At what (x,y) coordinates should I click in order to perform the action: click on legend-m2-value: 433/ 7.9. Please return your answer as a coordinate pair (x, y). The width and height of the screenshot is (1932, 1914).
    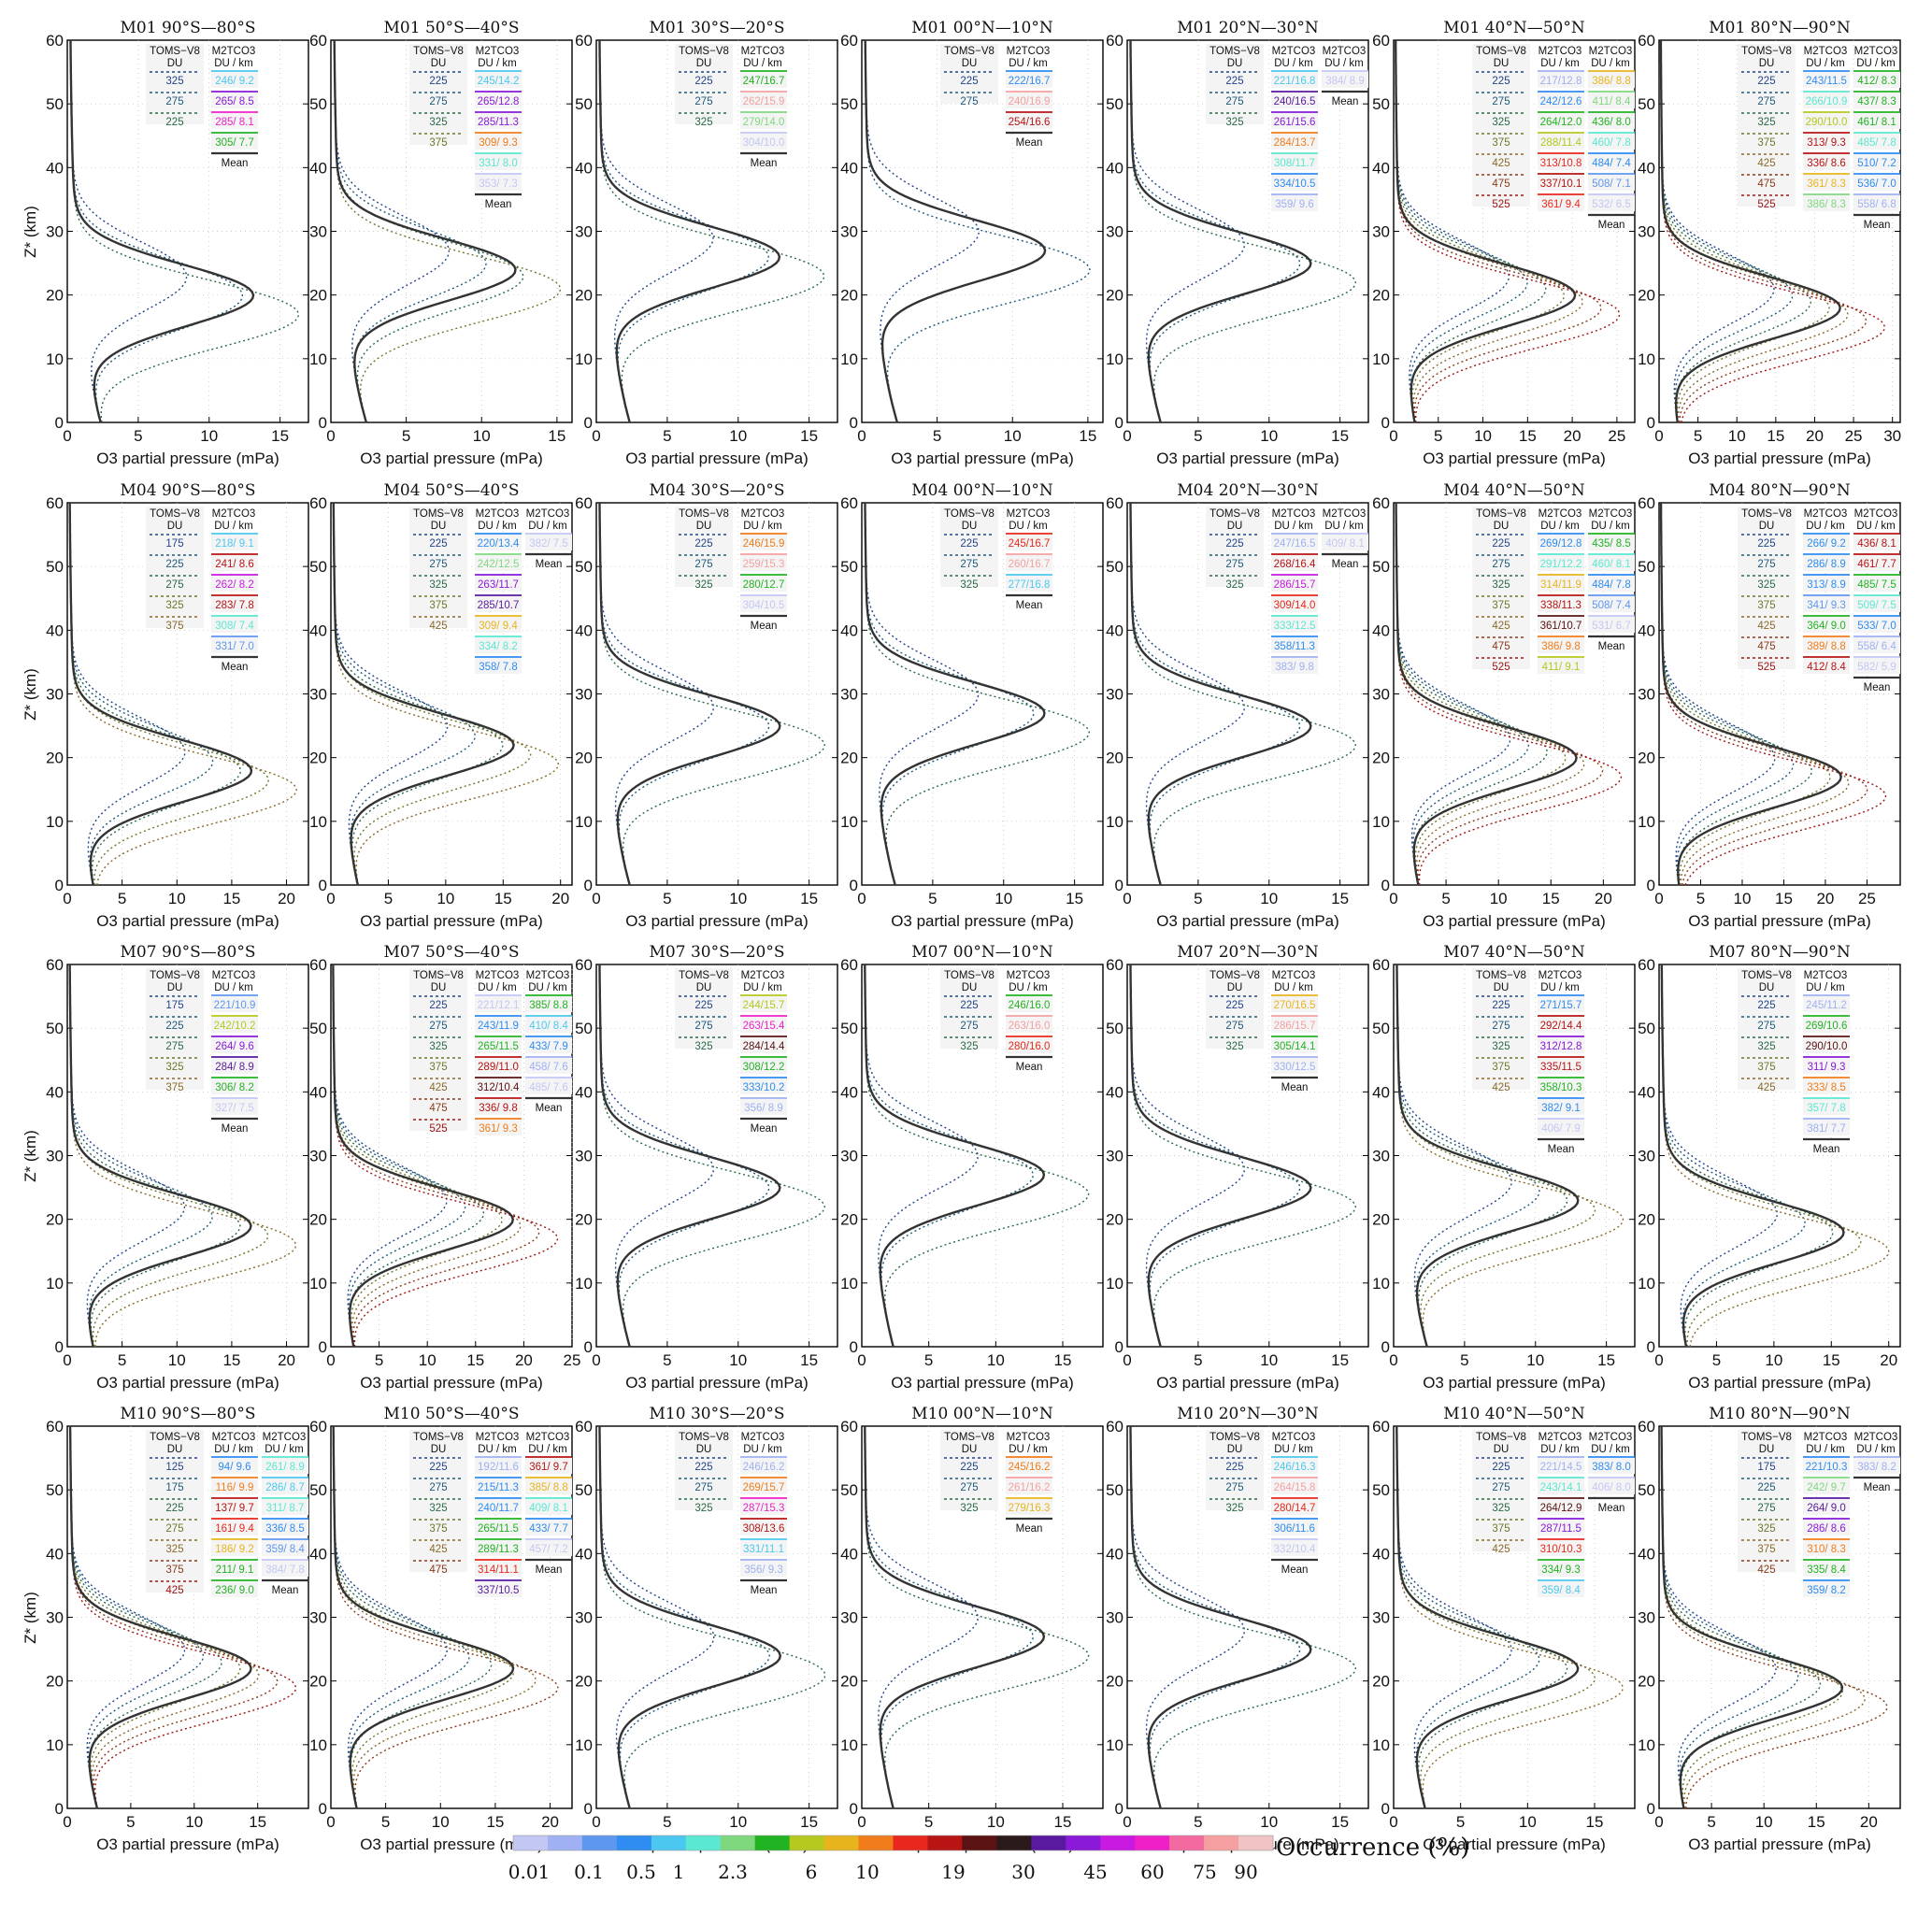
    Looking at the image, I should click on (548, 1046).